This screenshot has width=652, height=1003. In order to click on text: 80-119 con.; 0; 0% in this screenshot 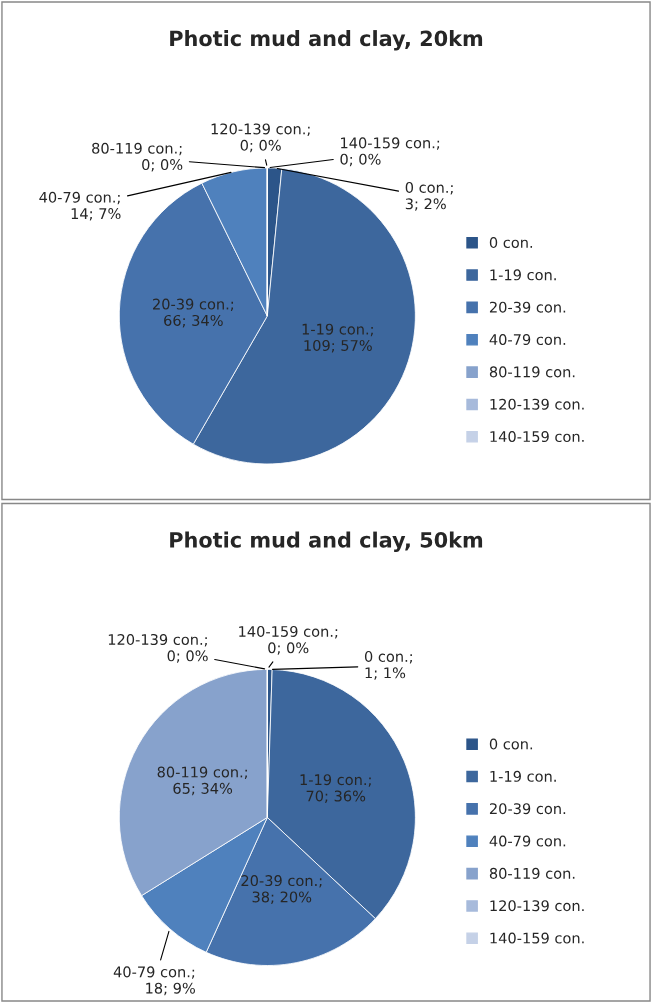, I will do `click(137, 157)`.